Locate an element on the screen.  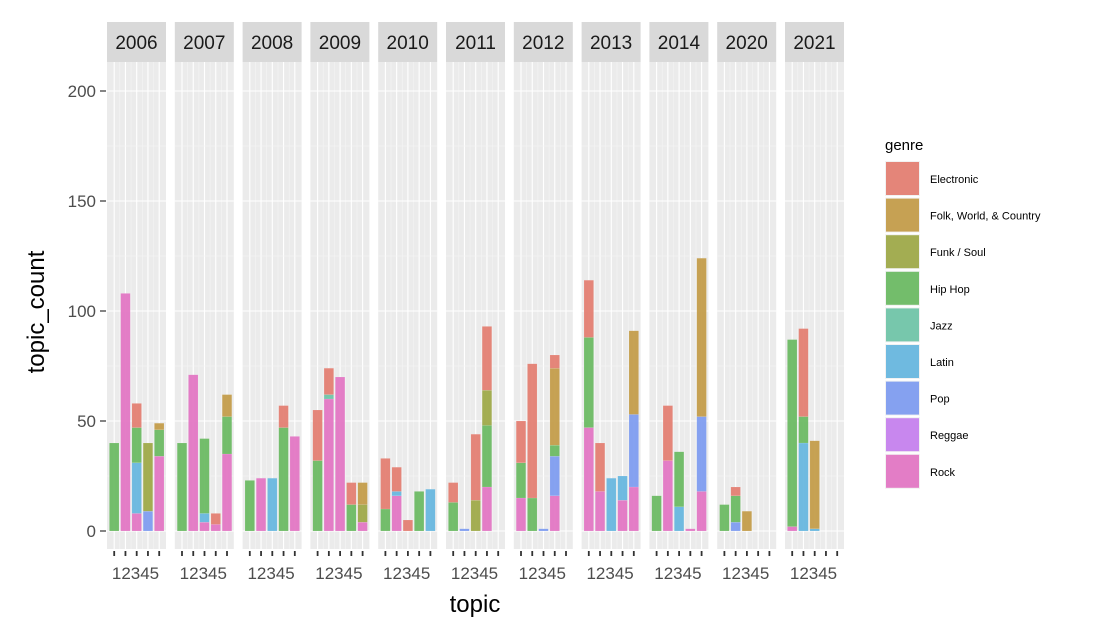
y-tick-label: 100 is located at coordinates (82, 311).